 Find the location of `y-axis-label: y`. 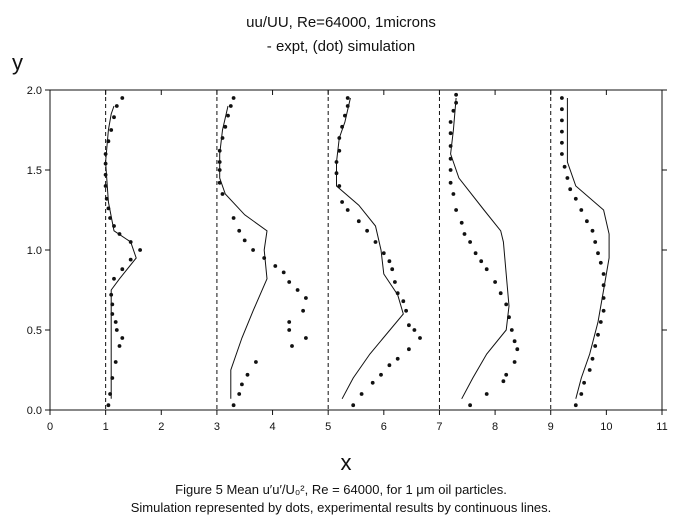

y-axis-label: y is located at coordinates (17, 62).